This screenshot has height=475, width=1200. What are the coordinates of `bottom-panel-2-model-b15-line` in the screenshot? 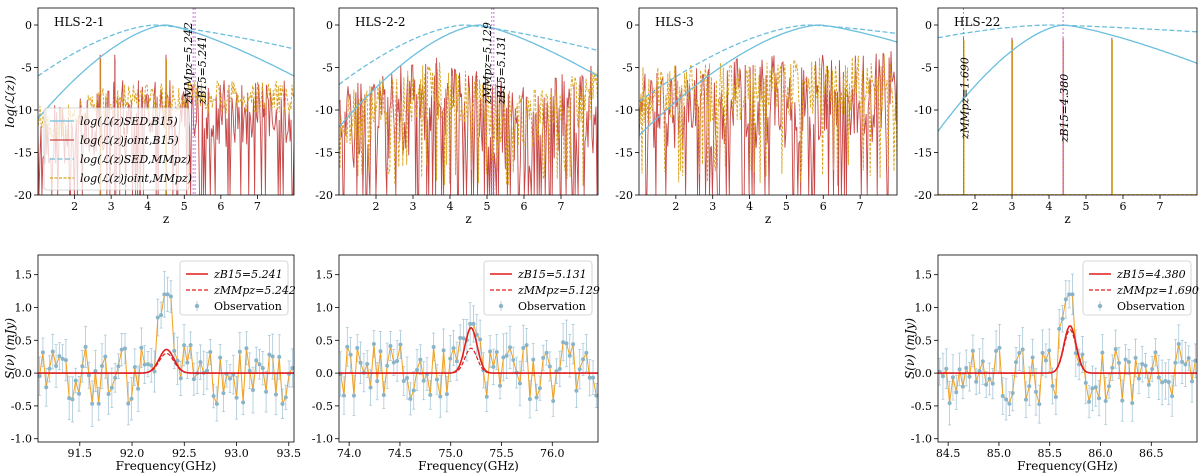 It's located at (468, 350).